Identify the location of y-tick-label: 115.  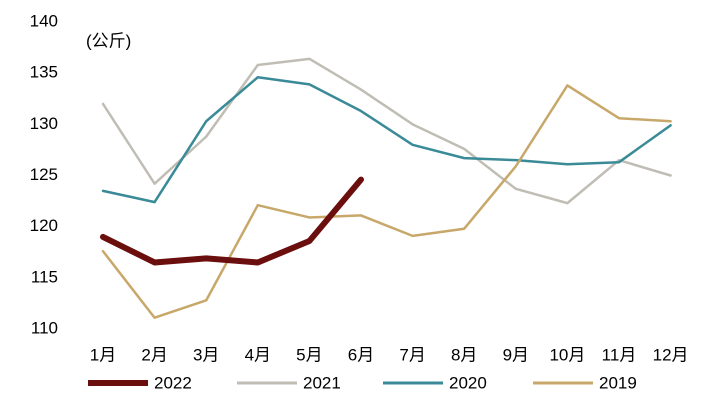
(44, 276).